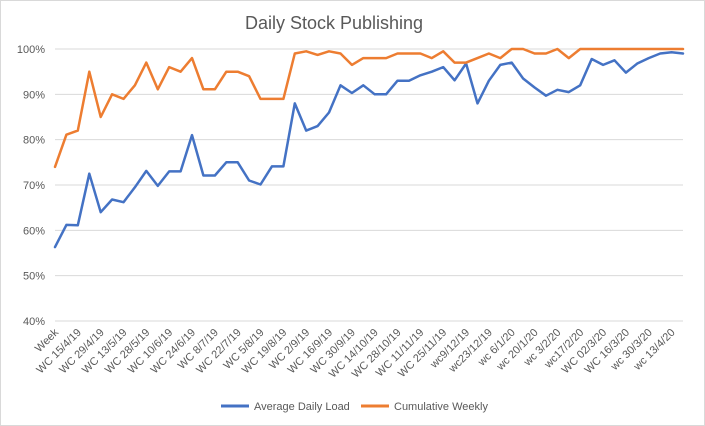 This screenshot has height=426, width=705. Describe the element at coordinates (34, 141) in the screenshot. I see `y-tick-label: 80%` at that location.